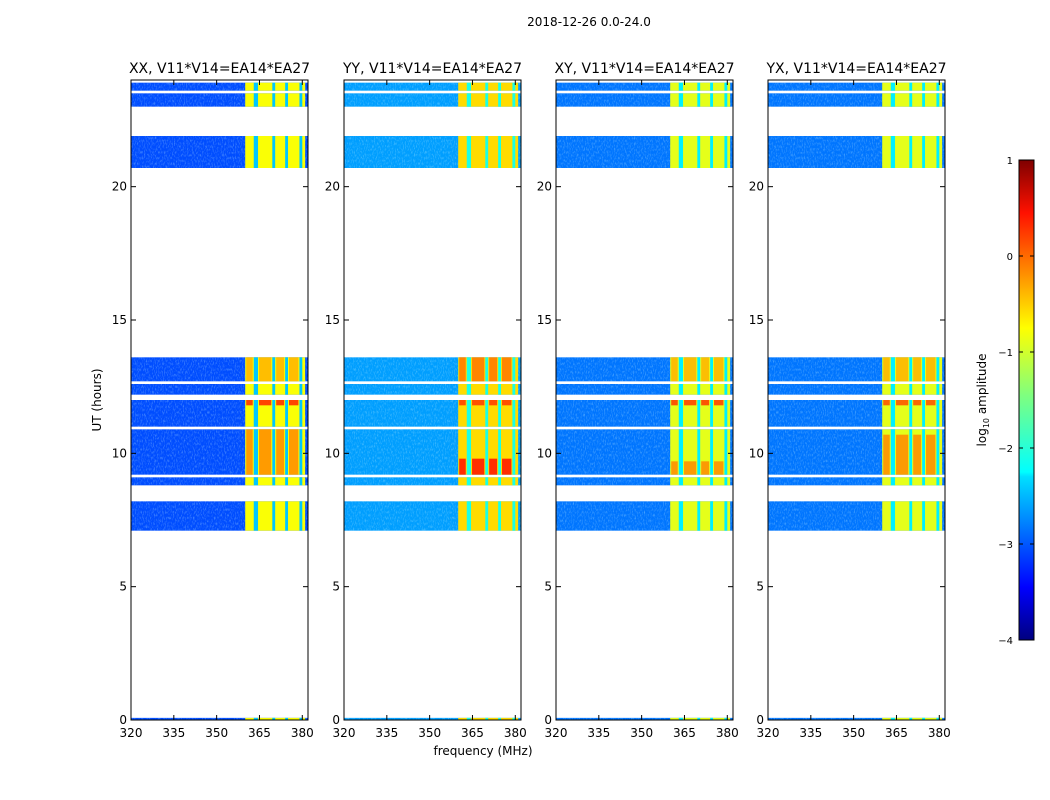 The width and height of the screenshot is (1050, 800). What do you see at coordinates (1005, 545) in the screenshot?
I see `colorbar-tick-label: −3` at bounding box center [1005, 545].